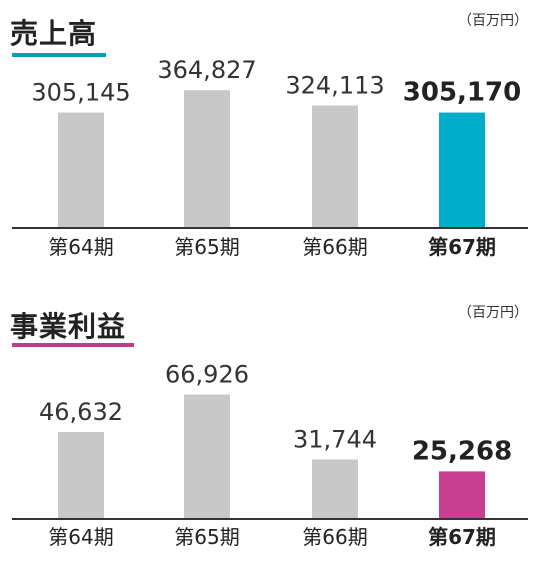 The width and height of the screenshot is (540, 564). What do you see at coordinates (68, 326) in the screenshot?
I see `profit-chart-title: 事業利益` at bounding box center [68, 326].